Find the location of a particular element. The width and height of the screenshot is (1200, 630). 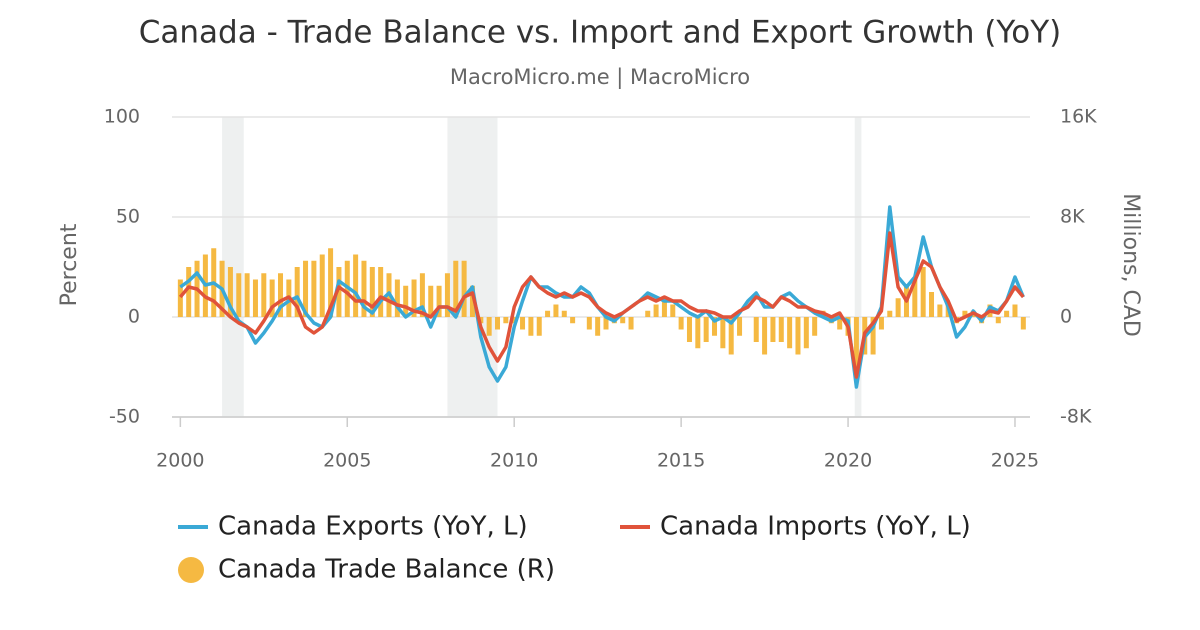

legend-swatch is located at coordinates (191, 570).